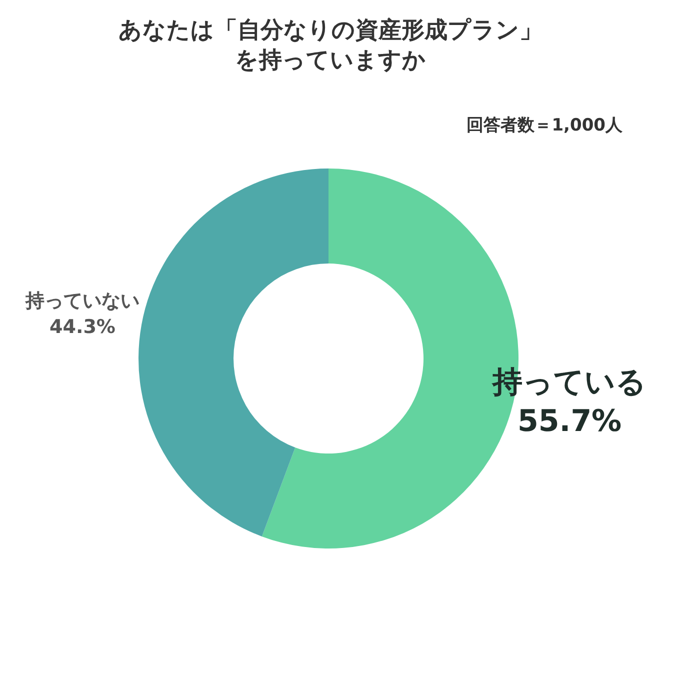  Describe the element at coordinates (83, 327) in the screenshot. I see `data-label: 44.3%` at that location.